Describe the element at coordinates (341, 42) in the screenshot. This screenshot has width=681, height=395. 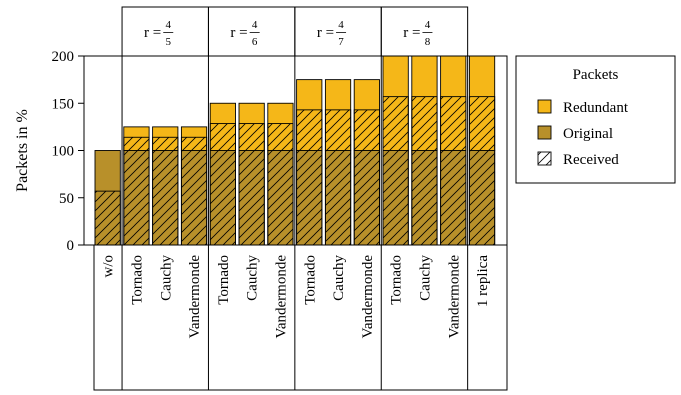
I see `group-header-denominator: 7` at that location.